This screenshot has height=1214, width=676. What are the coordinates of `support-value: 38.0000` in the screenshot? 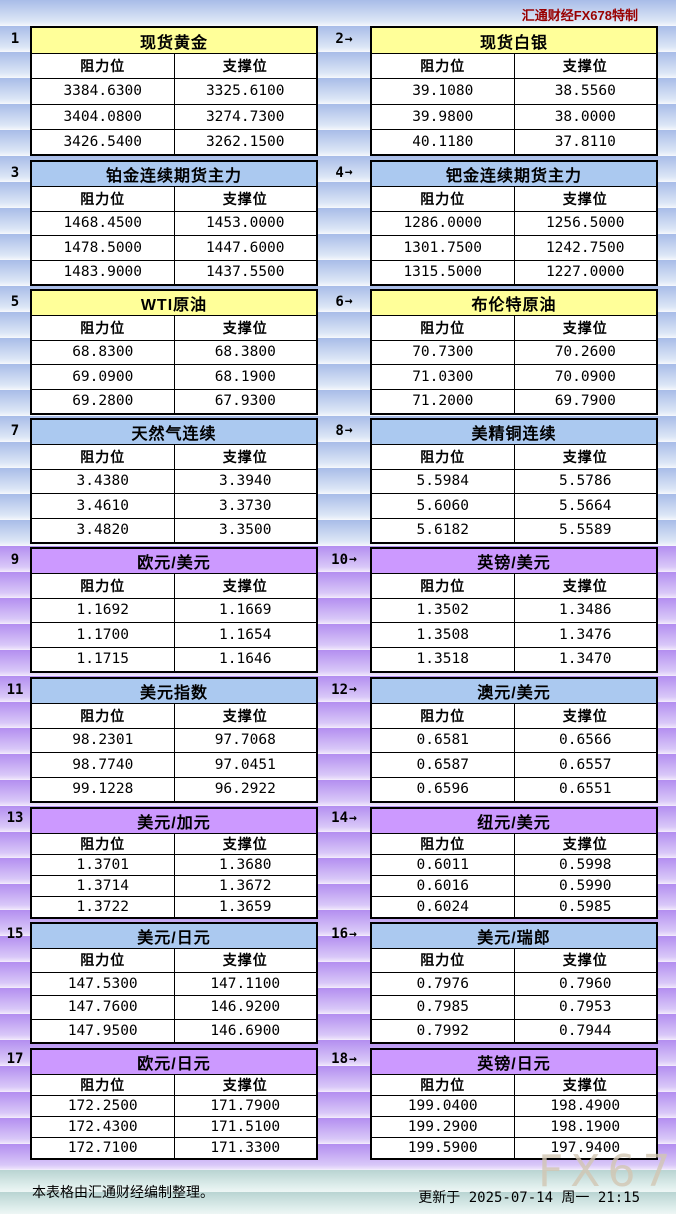 It's located at (585, 116).